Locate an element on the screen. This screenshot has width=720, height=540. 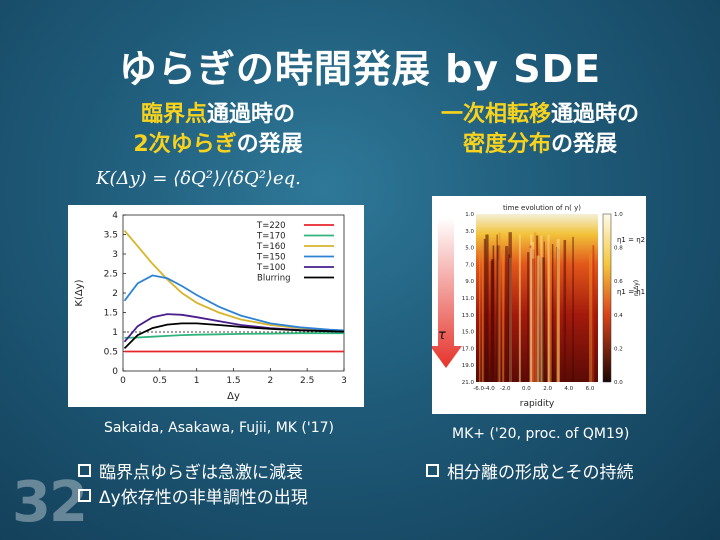
right-heading-text-2: の発展 is located at coordinates (584, 144).